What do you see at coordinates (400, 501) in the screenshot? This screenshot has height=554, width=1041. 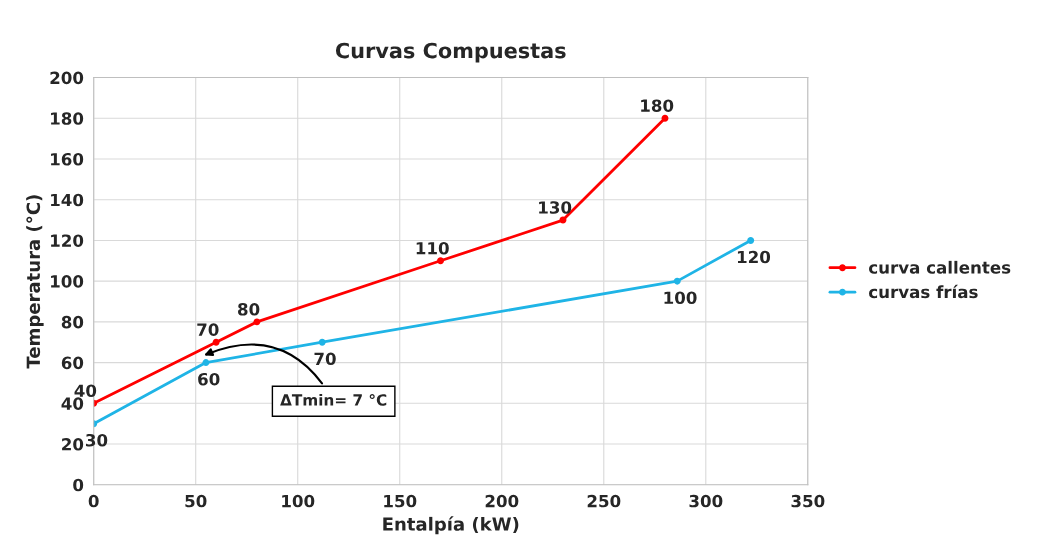 I see `x-tick-label: 150` at bounding box center [400, 501].